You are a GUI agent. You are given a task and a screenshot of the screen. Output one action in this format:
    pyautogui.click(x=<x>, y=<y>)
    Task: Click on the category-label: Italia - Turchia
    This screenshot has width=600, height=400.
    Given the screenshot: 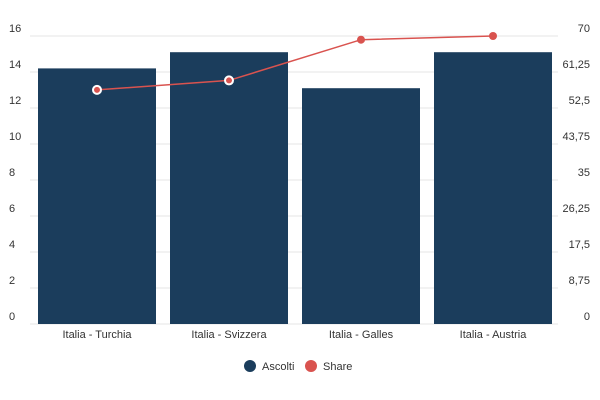 What is the action you would take?
    pyautogui.click(x=97, y=335)
    